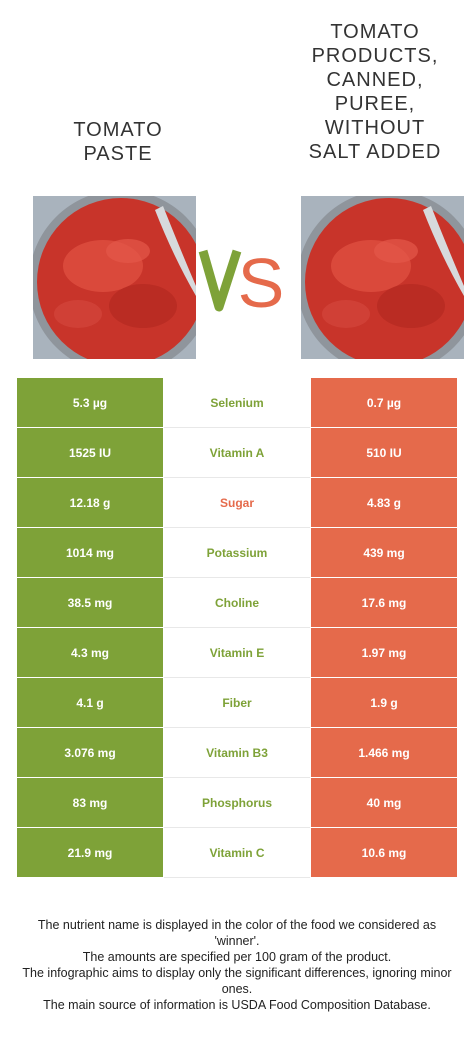  I want to click on nutrient-name: Vitamin C, so click(237, 852).